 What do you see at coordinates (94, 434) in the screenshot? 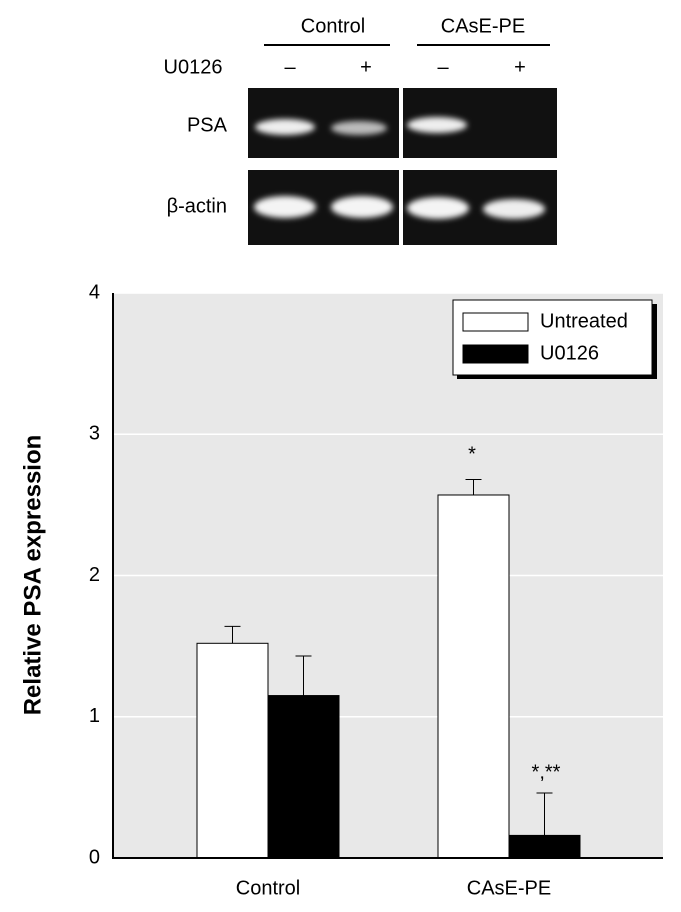
I see `y-tick-label: 3` at bounding box center [94, 434].